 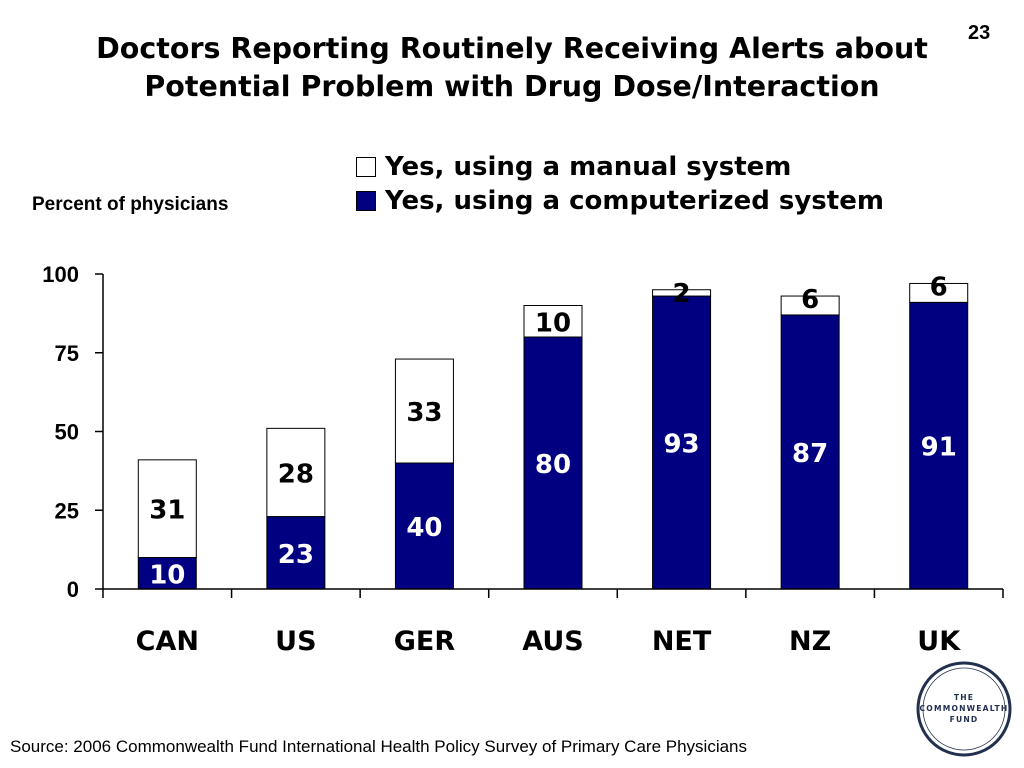 I want to click on bar-ger-manual, so click(x=424, y=411).